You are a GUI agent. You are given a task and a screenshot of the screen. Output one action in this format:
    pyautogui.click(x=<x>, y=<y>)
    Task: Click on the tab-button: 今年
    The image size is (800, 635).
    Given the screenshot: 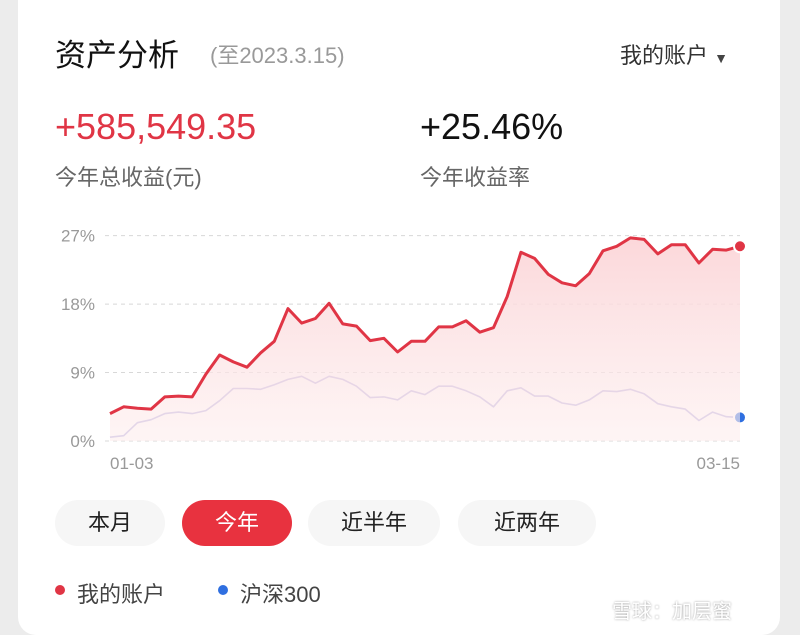 What is the action you would take?
    pyautogui.click(x=237, y=523)
    